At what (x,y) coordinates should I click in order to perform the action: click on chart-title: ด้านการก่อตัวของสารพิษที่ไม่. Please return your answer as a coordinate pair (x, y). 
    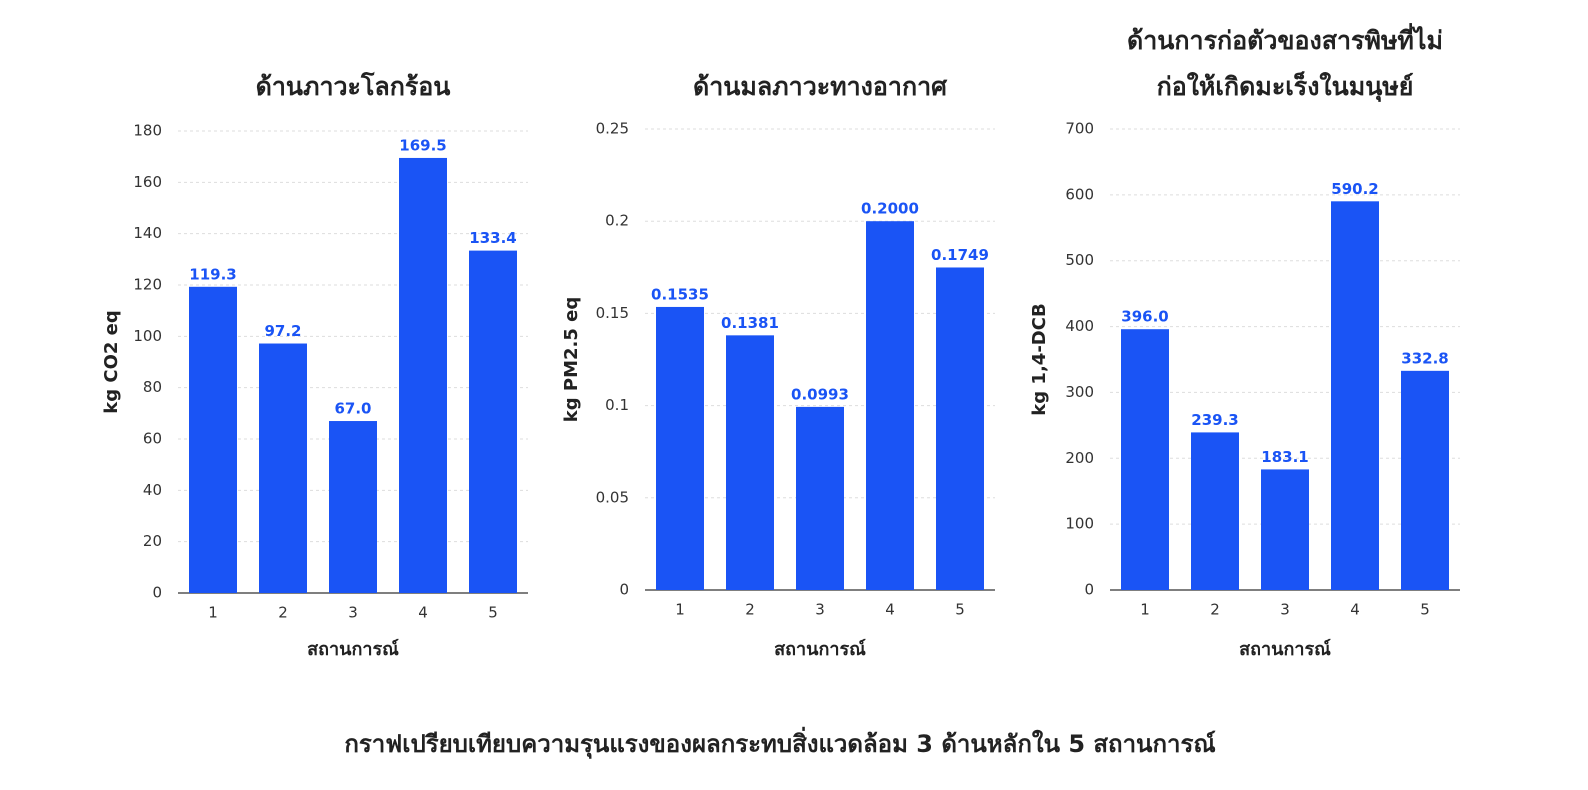
    Looking at the image, I should click on (1285, 39).